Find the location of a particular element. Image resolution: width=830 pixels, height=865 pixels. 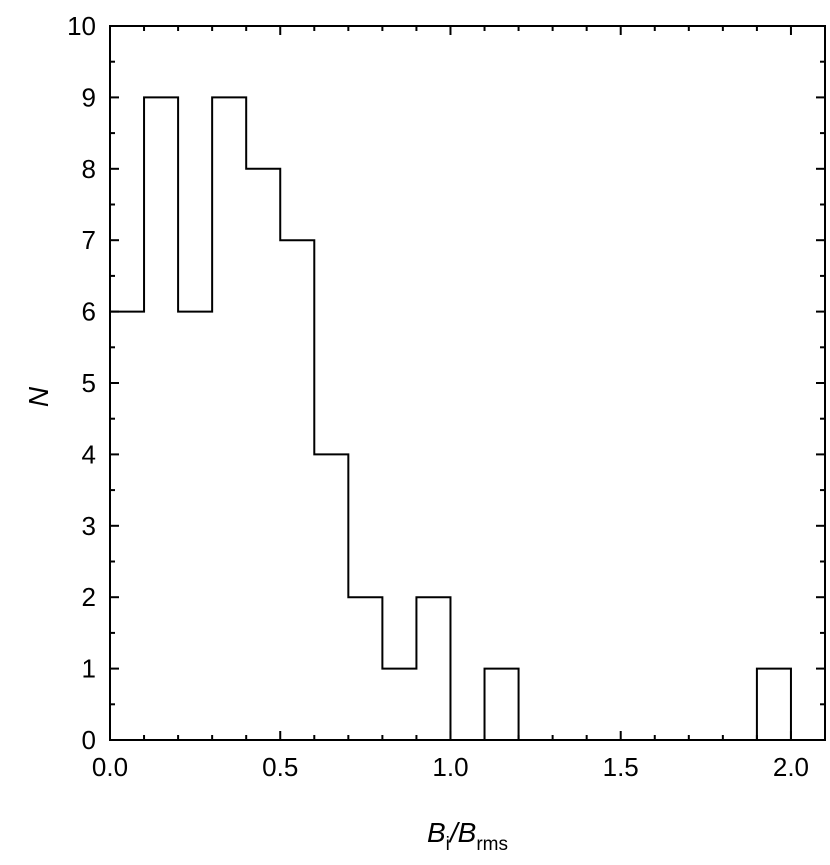

y-tick-label: 5 is located at coordinates (89, 383).